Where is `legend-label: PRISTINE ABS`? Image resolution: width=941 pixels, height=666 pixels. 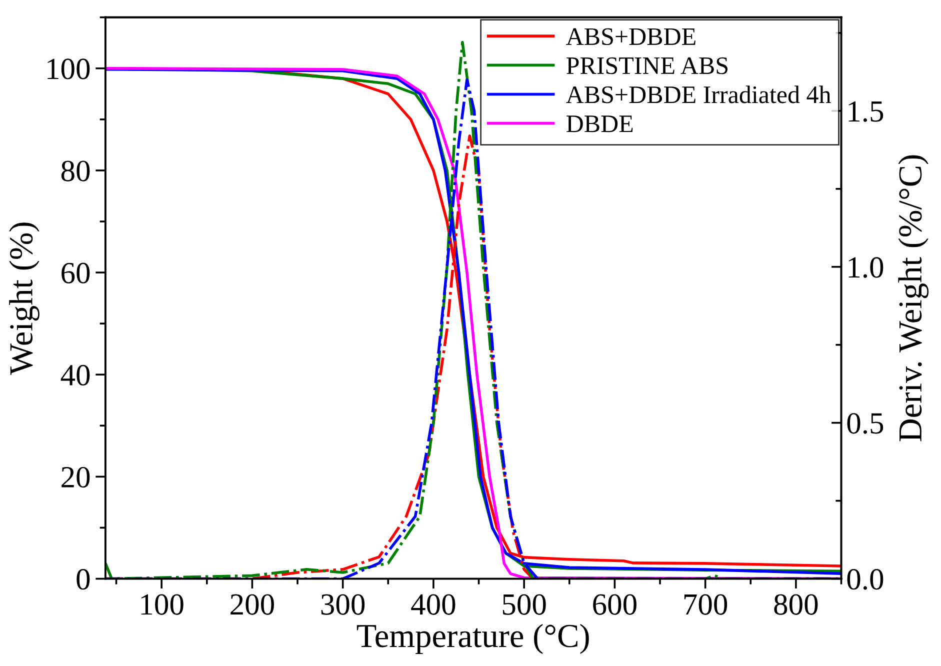
legend-label: PRISTINE ABS is located at coordinates (647, 65).